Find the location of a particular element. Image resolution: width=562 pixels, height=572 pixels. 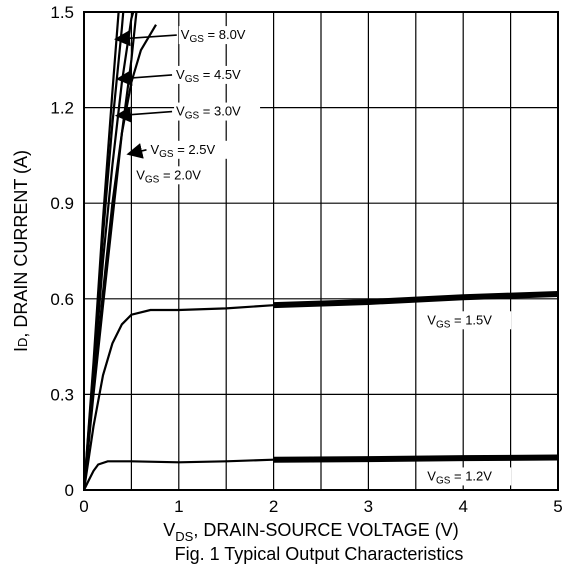

y-tick-label: 1.2 is located at coordinates (62, 108).